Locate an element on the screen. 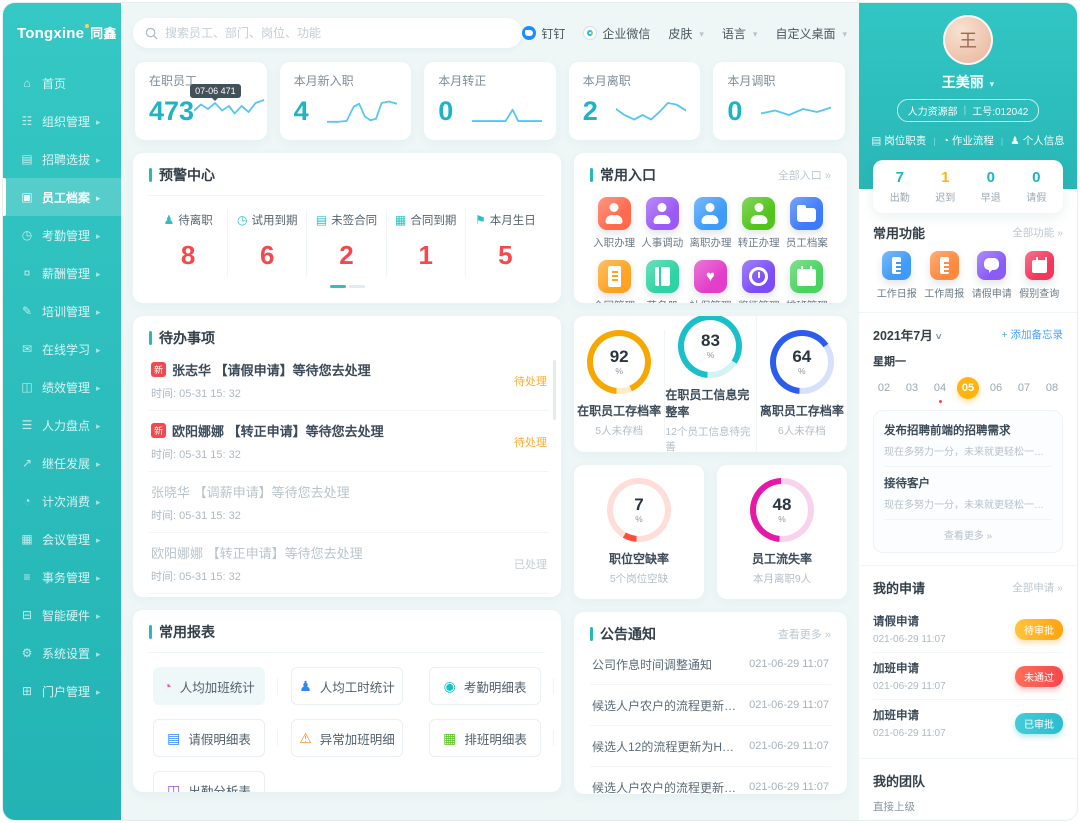 The image size is (1080, 823). sidebar-item: ✎ 培训管理 is located at coordinates (62, 311).